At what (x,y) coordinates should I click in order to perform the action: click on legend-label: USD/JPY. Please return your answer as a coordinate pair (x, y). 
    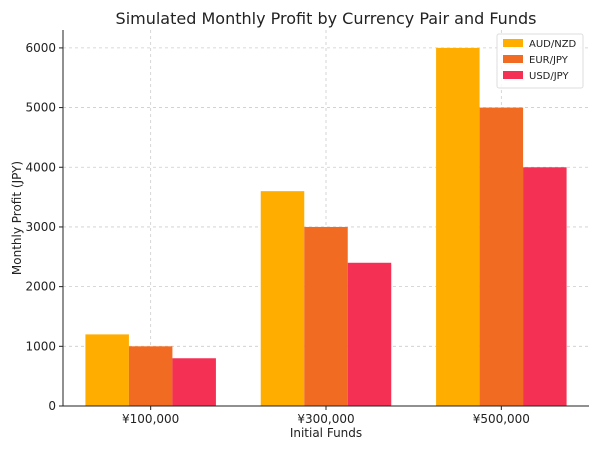
    Looking at the image, I should click on (549, 76).